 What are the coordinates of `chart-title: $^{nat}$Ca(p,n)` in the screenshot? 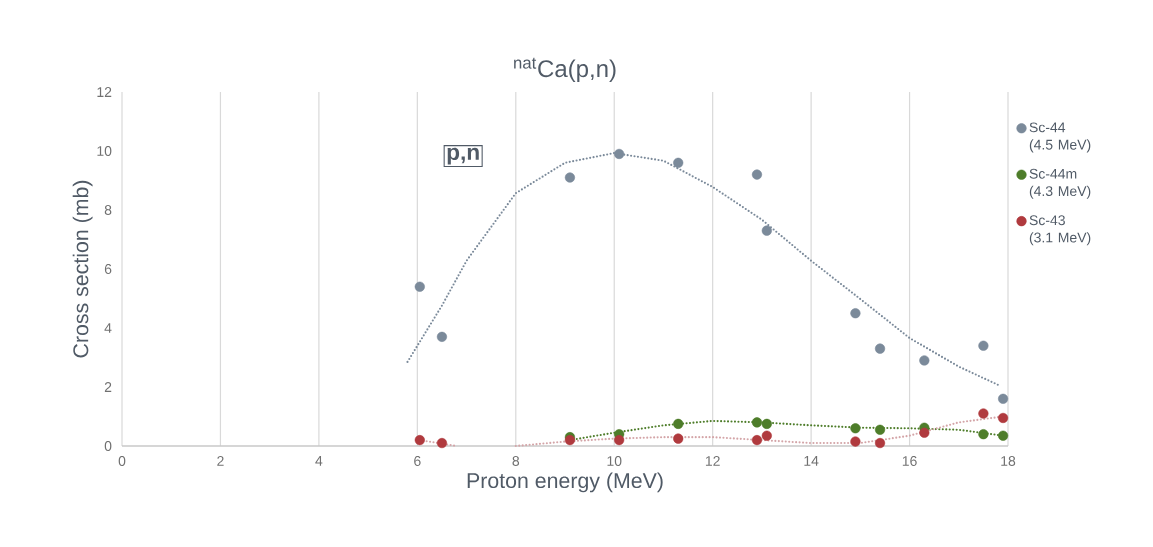 It's located at (565, 69).